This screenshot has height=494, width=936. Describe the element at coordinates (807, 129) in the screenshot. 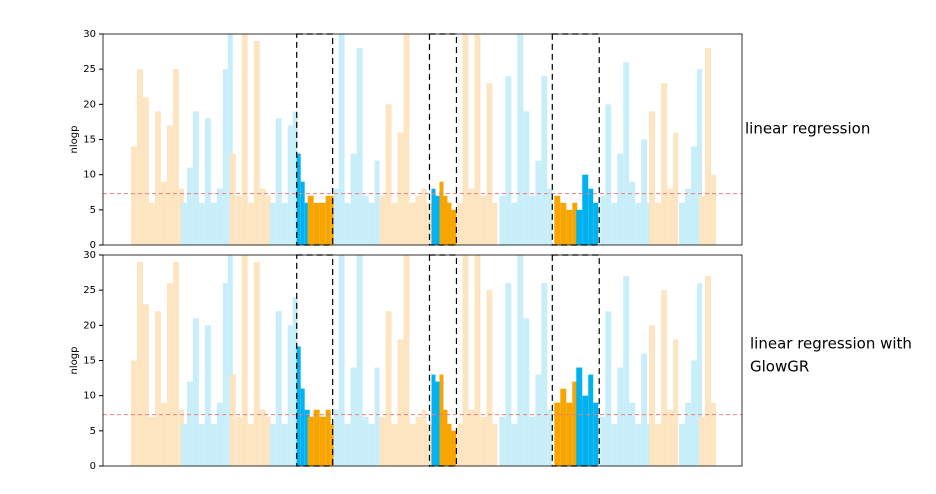

I see `side-label: linear regression` at that location.